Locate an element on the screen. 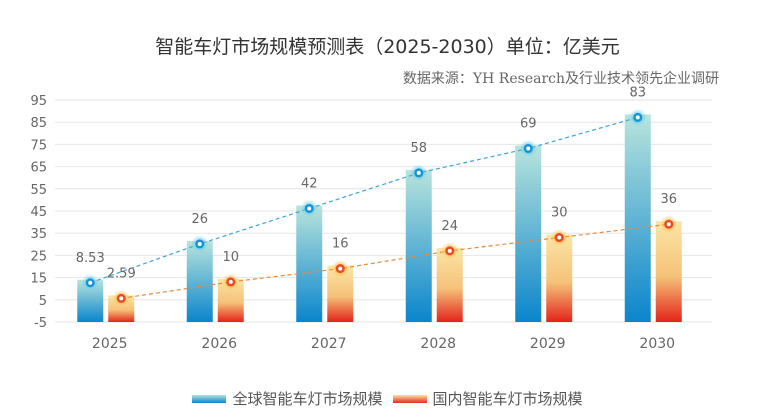  legend-swatch-global is located at coordinates (209, 398).